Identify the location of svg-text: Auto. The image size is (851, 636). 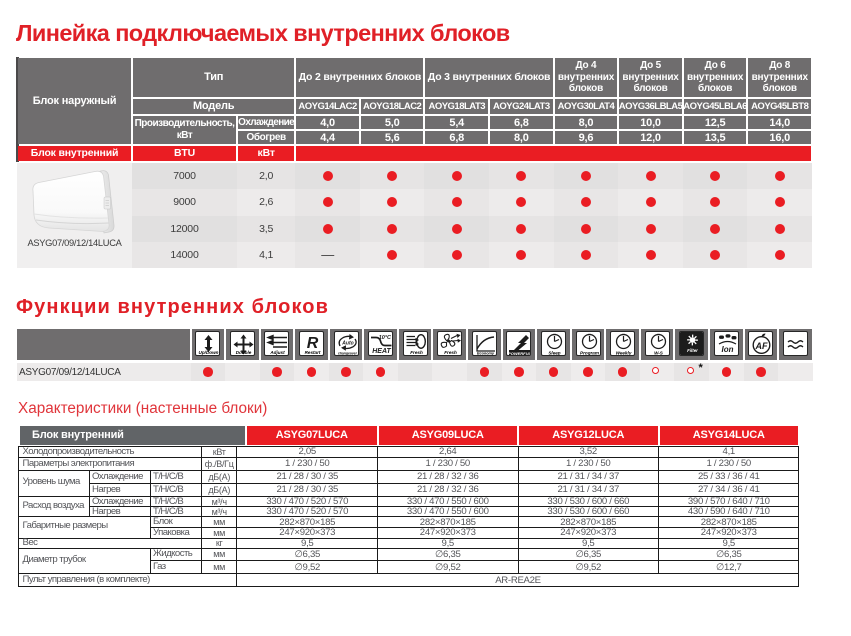
(347, 344).